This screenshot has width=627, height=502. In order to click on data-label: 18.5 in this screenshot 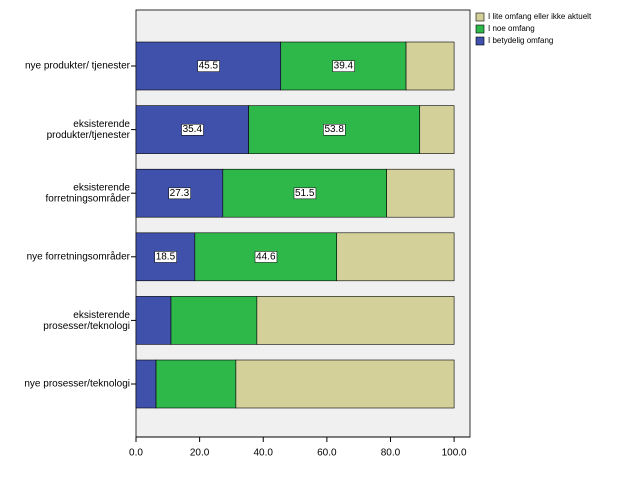, I will do `click(166, 256)`.